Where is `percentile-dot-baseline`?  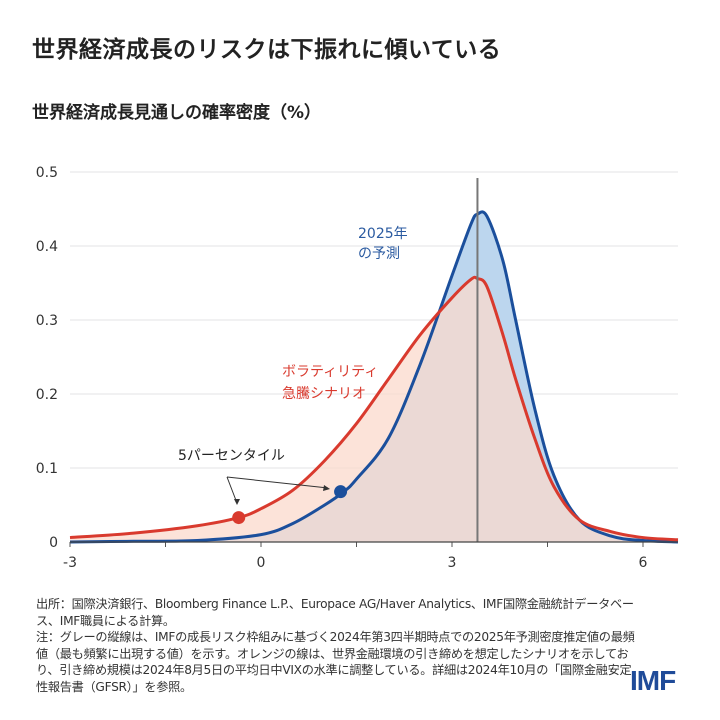
percentile-dot-baseline is located at coordinates (341, 492).